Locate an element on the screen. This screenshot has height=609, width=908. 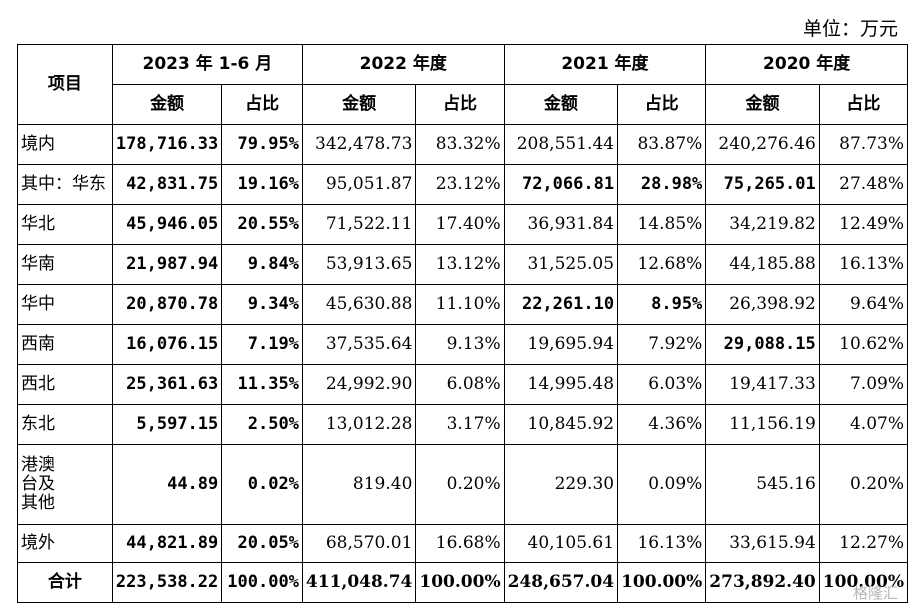
cell: 29,088.15 is located at coordinates (762, 344).